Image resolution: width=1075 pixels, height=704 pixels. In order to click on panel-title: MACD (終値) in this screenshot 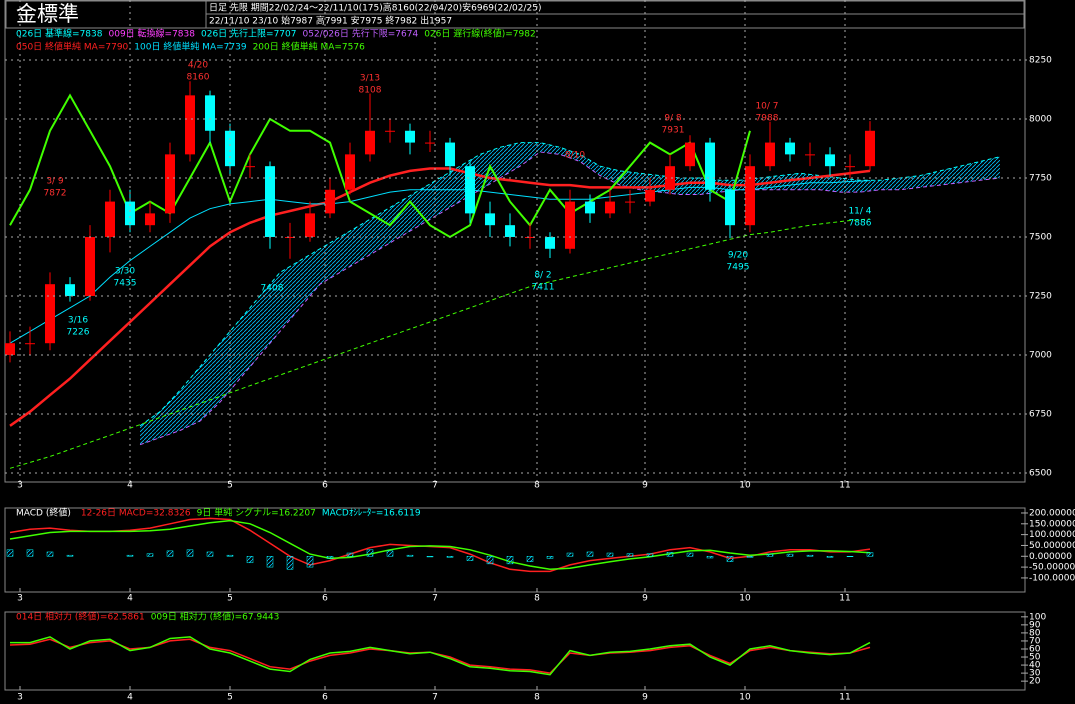, I will do `click(43, 513)`.